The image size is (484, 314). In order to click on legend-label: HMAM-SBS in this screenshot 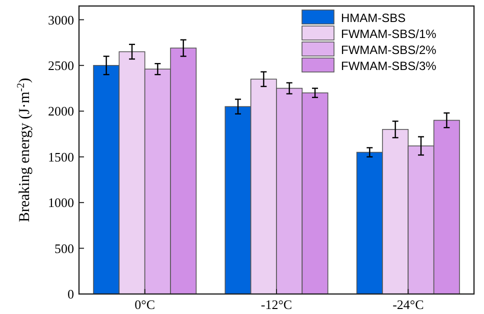, I will do `click(373, 18)`.